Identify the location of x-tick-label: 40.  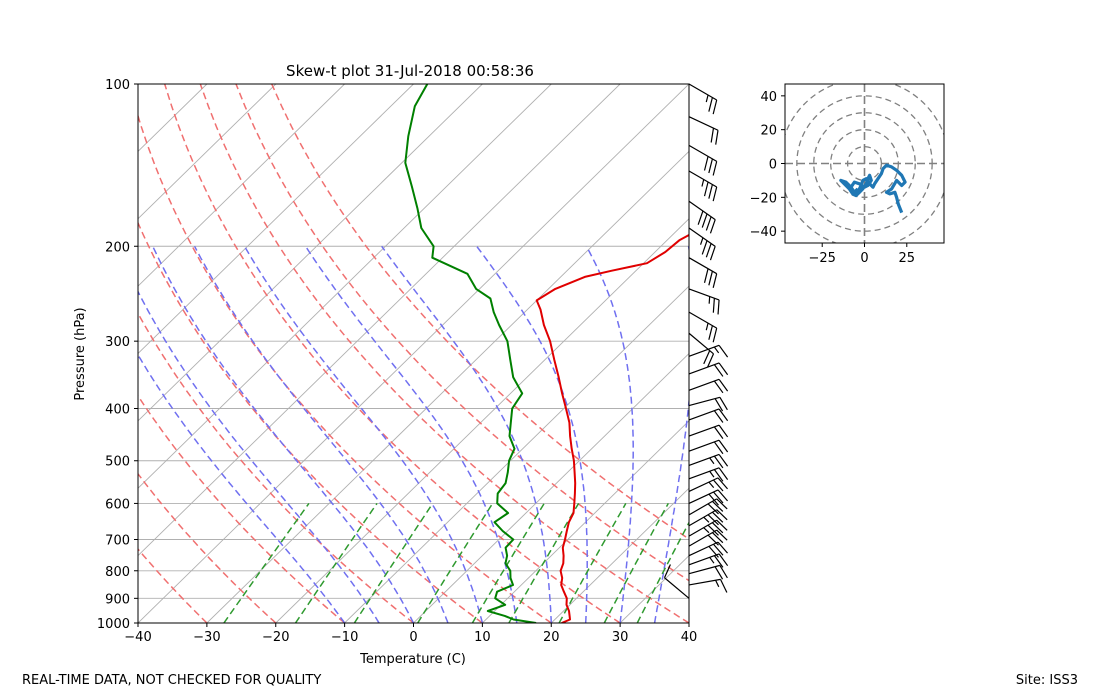
(689, 637).